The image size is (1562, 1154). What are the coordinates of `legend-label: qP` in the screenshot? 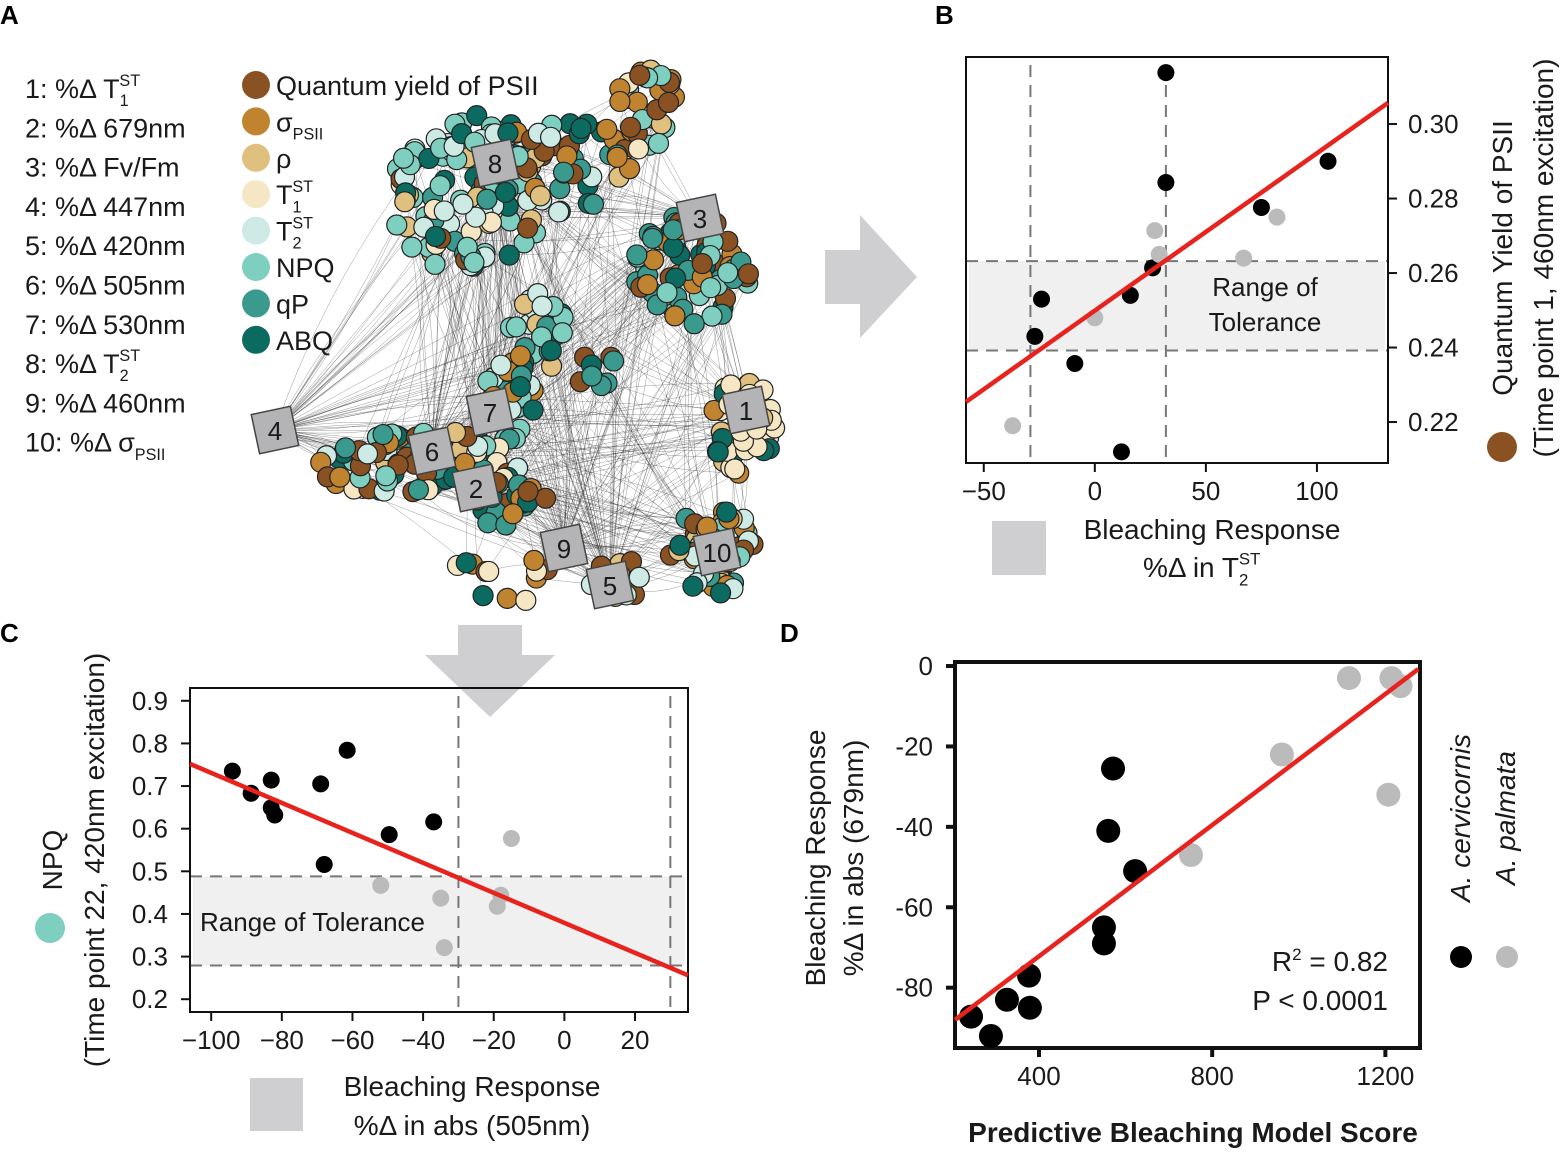 It's located at (292, 304).